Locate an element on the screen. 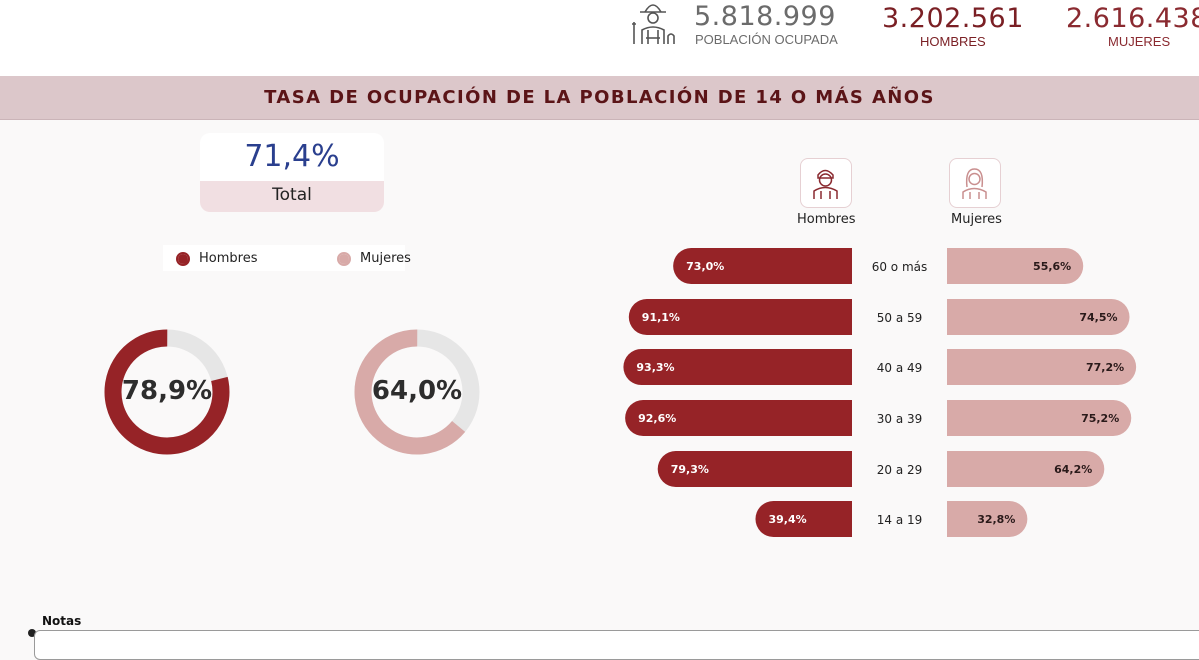 The image size is (1199, 660). donut-arc-hombres is located at coordinates (167, 392).